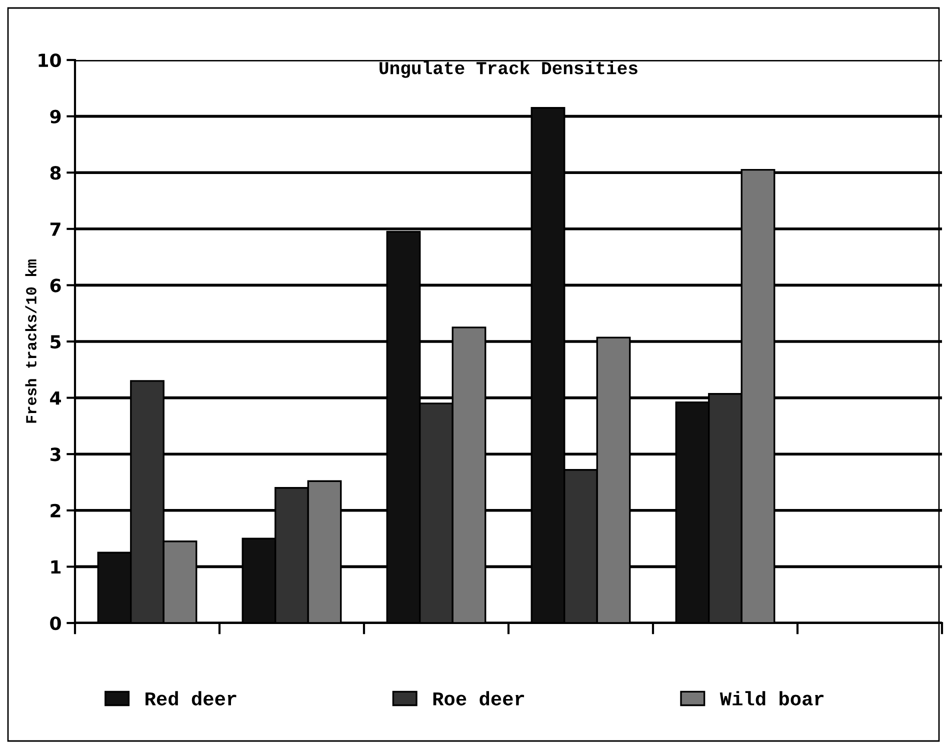 This screenshot has height=749, width=947. What do you see at coordinates (55, 173) in the screenshot?
I see `y-tick-label: 8` at bounding box center [55, 173].